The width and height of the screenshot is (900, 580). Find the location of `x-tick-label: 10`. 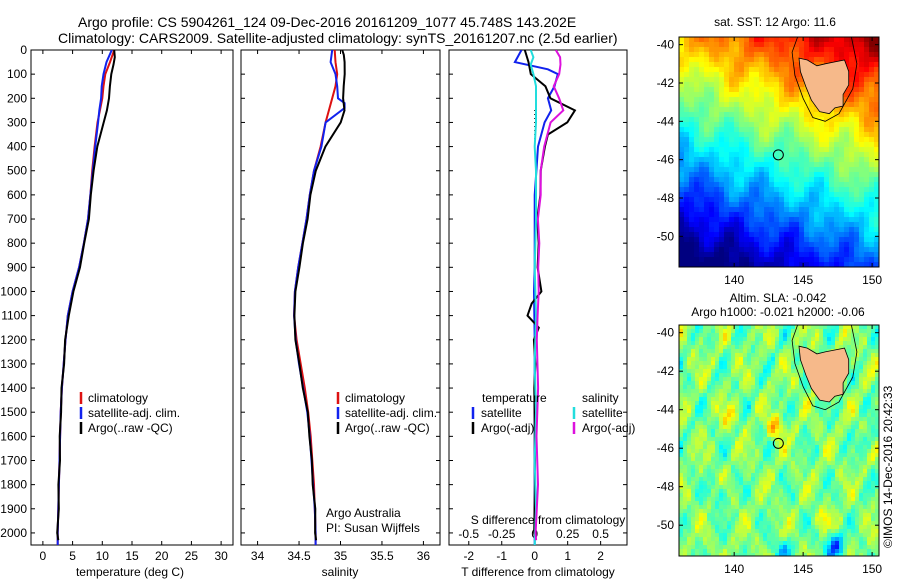

x-tick-label: 10 is located at coordinates (103, 556).